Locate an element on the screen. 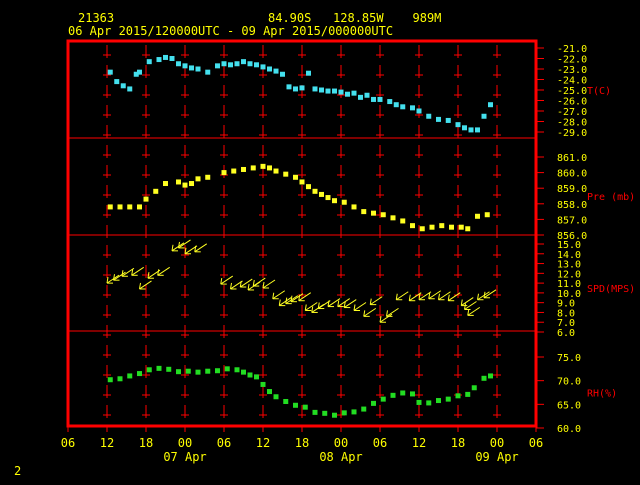 The image size is (640, 485). y-tick-label-rh: 65.0 is located at coordinates (569, 405).